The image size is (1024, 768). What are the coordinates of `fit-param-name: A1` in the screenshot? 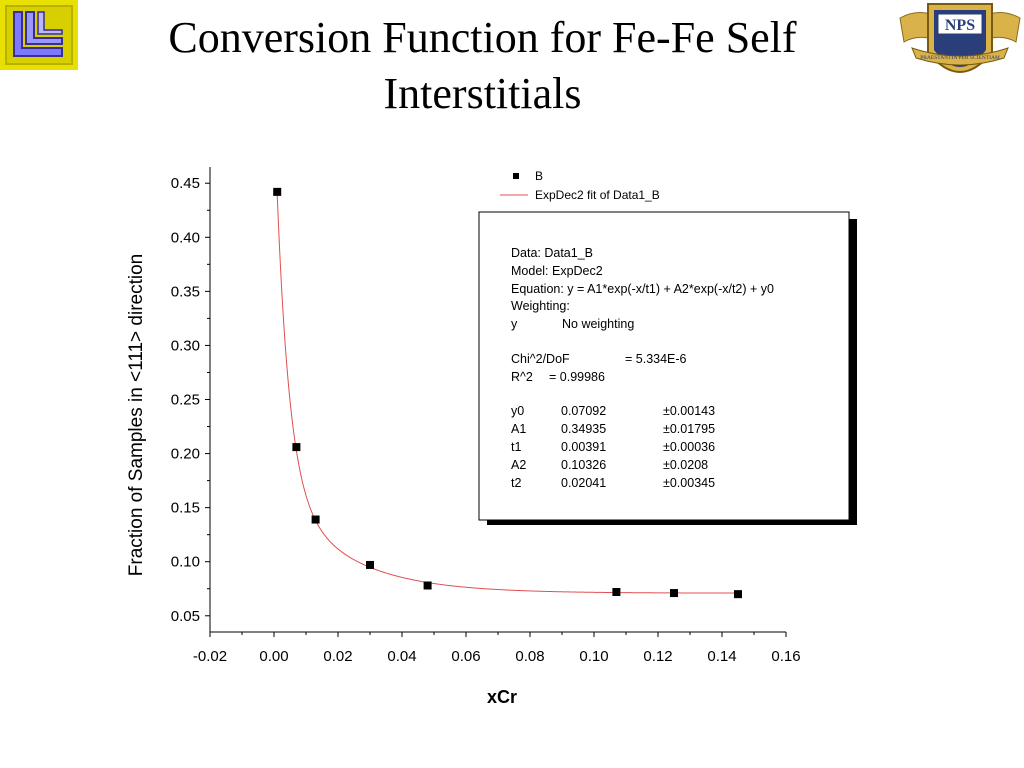 It's located at (518, 429).